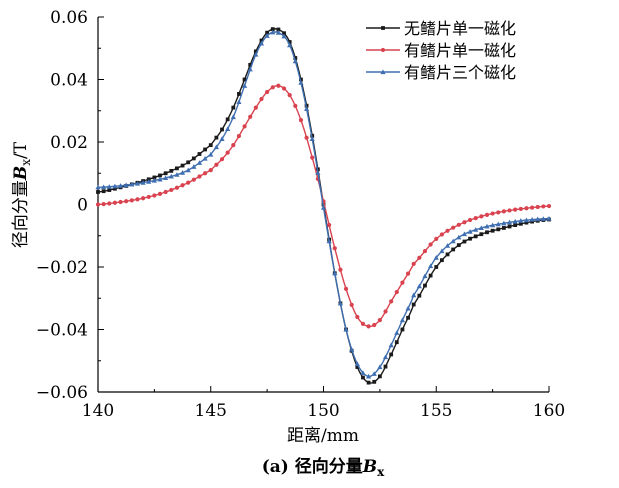 This screenshot has height=488, width=619. Describe the element at coordinates (460, 50) in the screenshot. I see `legend-label: 有鳍片单一磁化` at that location.